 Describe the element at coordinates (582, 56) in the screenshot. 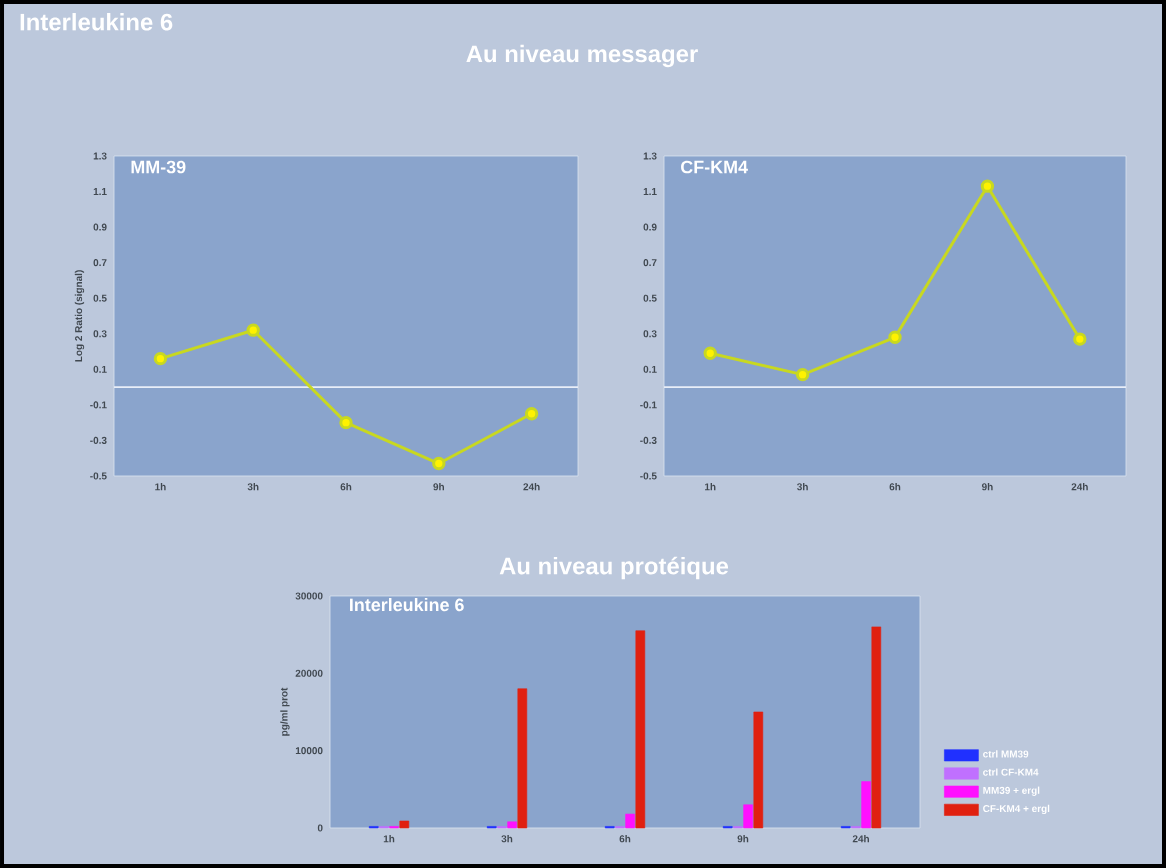

I see `text: Au niveau messager` at that location.